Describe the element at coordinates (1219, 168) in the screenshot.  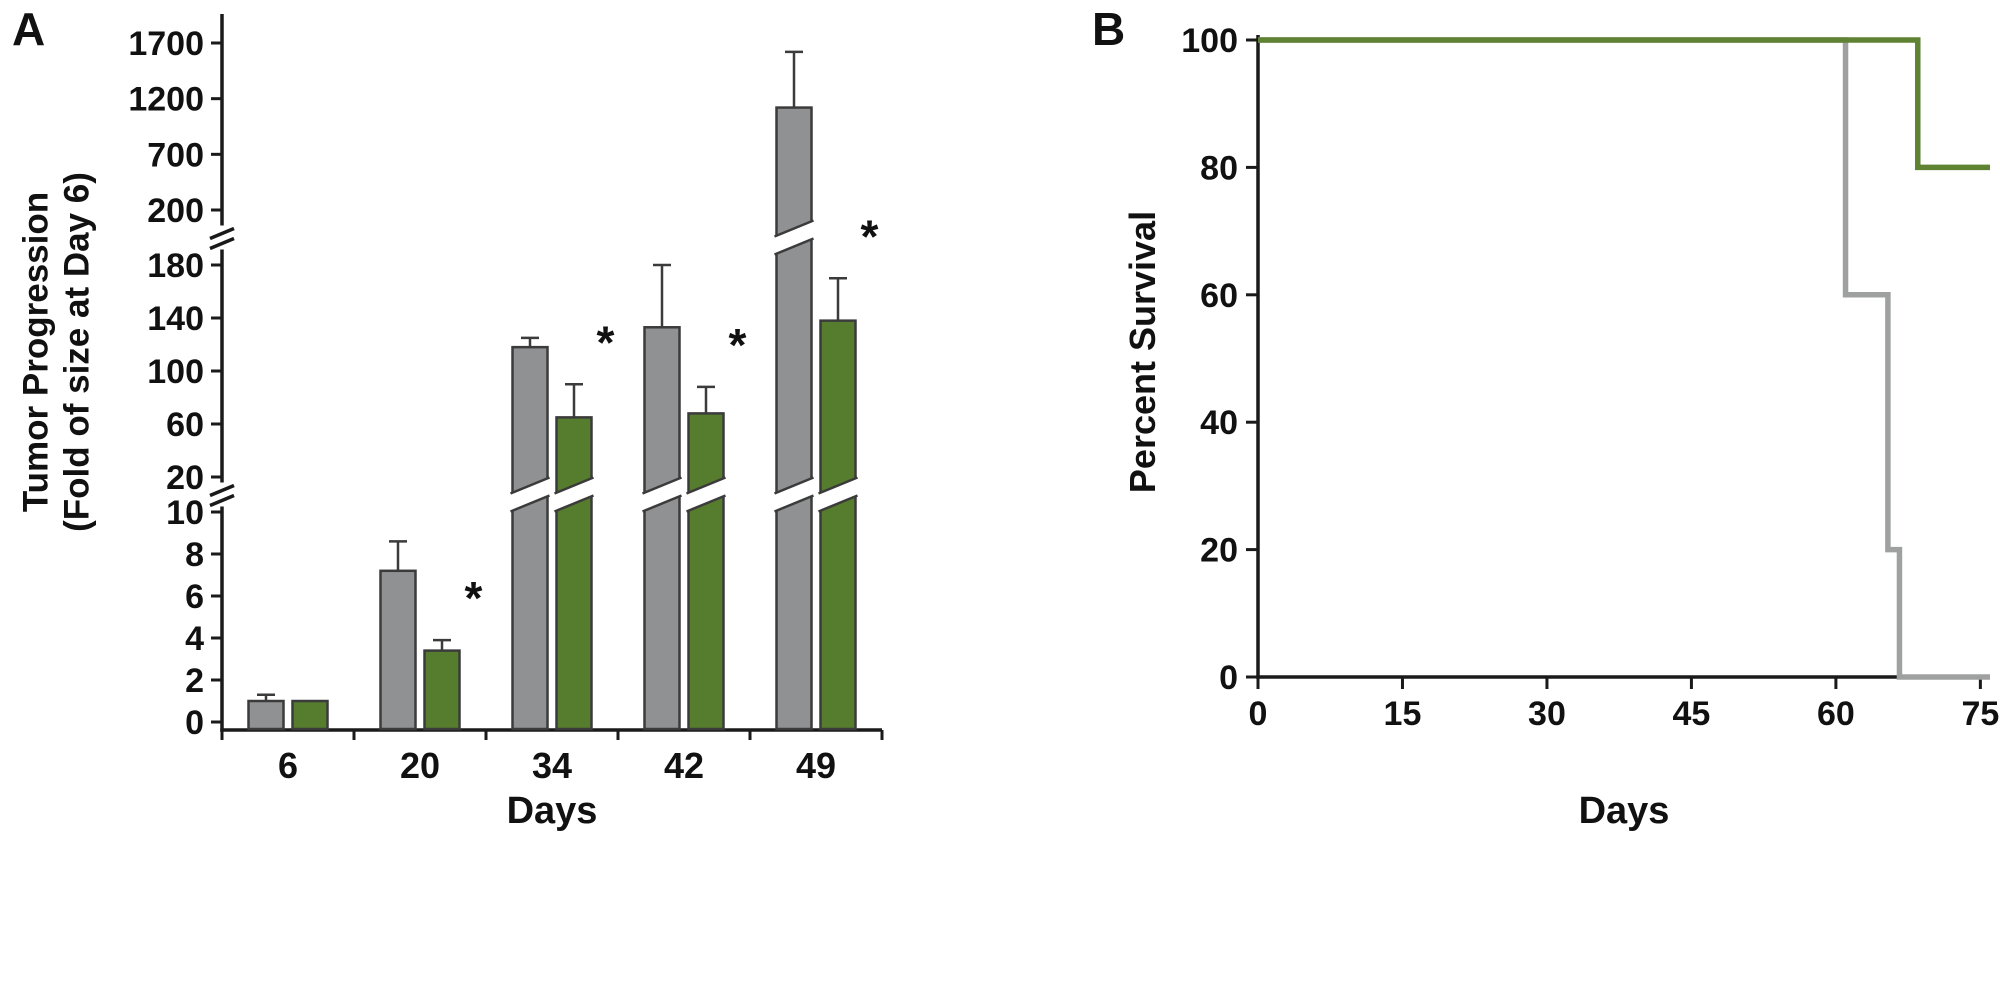
I see `panel-b-y-tick-label: 80` at that location.